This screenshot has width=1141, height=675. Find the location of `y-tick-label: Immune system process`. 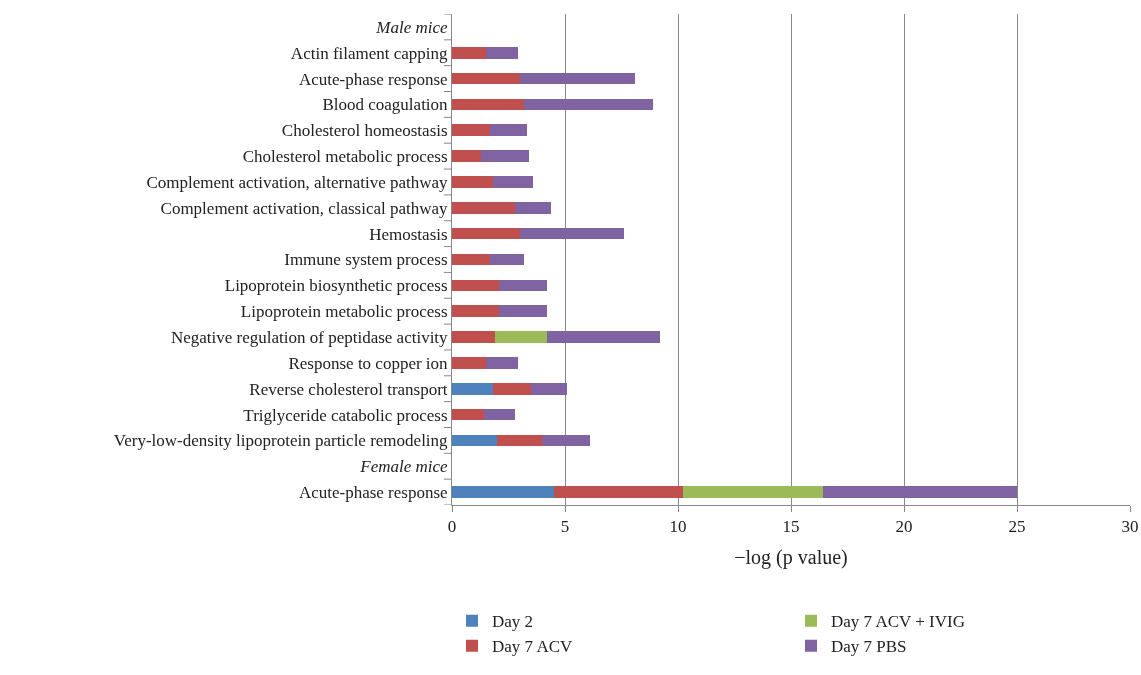

y-tick-label: Immune system process is located at coordinates (366, 260).